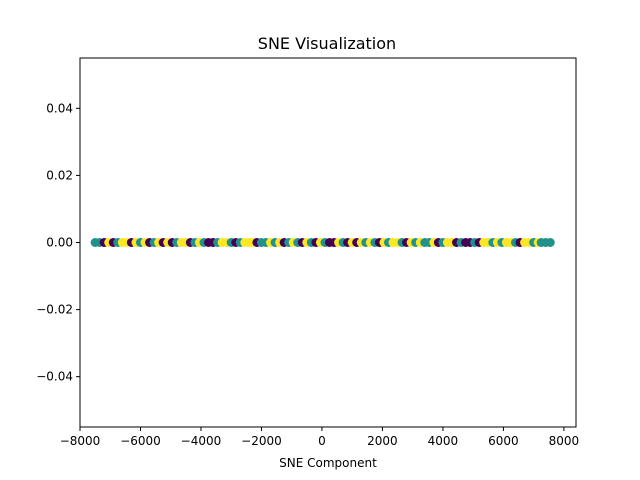 This screenshot has height=480, width=640. What do you see at coordinates (80, 441) in the screenshot?
I see `x-tick-label: −8000` at bounding box center [80, 441].